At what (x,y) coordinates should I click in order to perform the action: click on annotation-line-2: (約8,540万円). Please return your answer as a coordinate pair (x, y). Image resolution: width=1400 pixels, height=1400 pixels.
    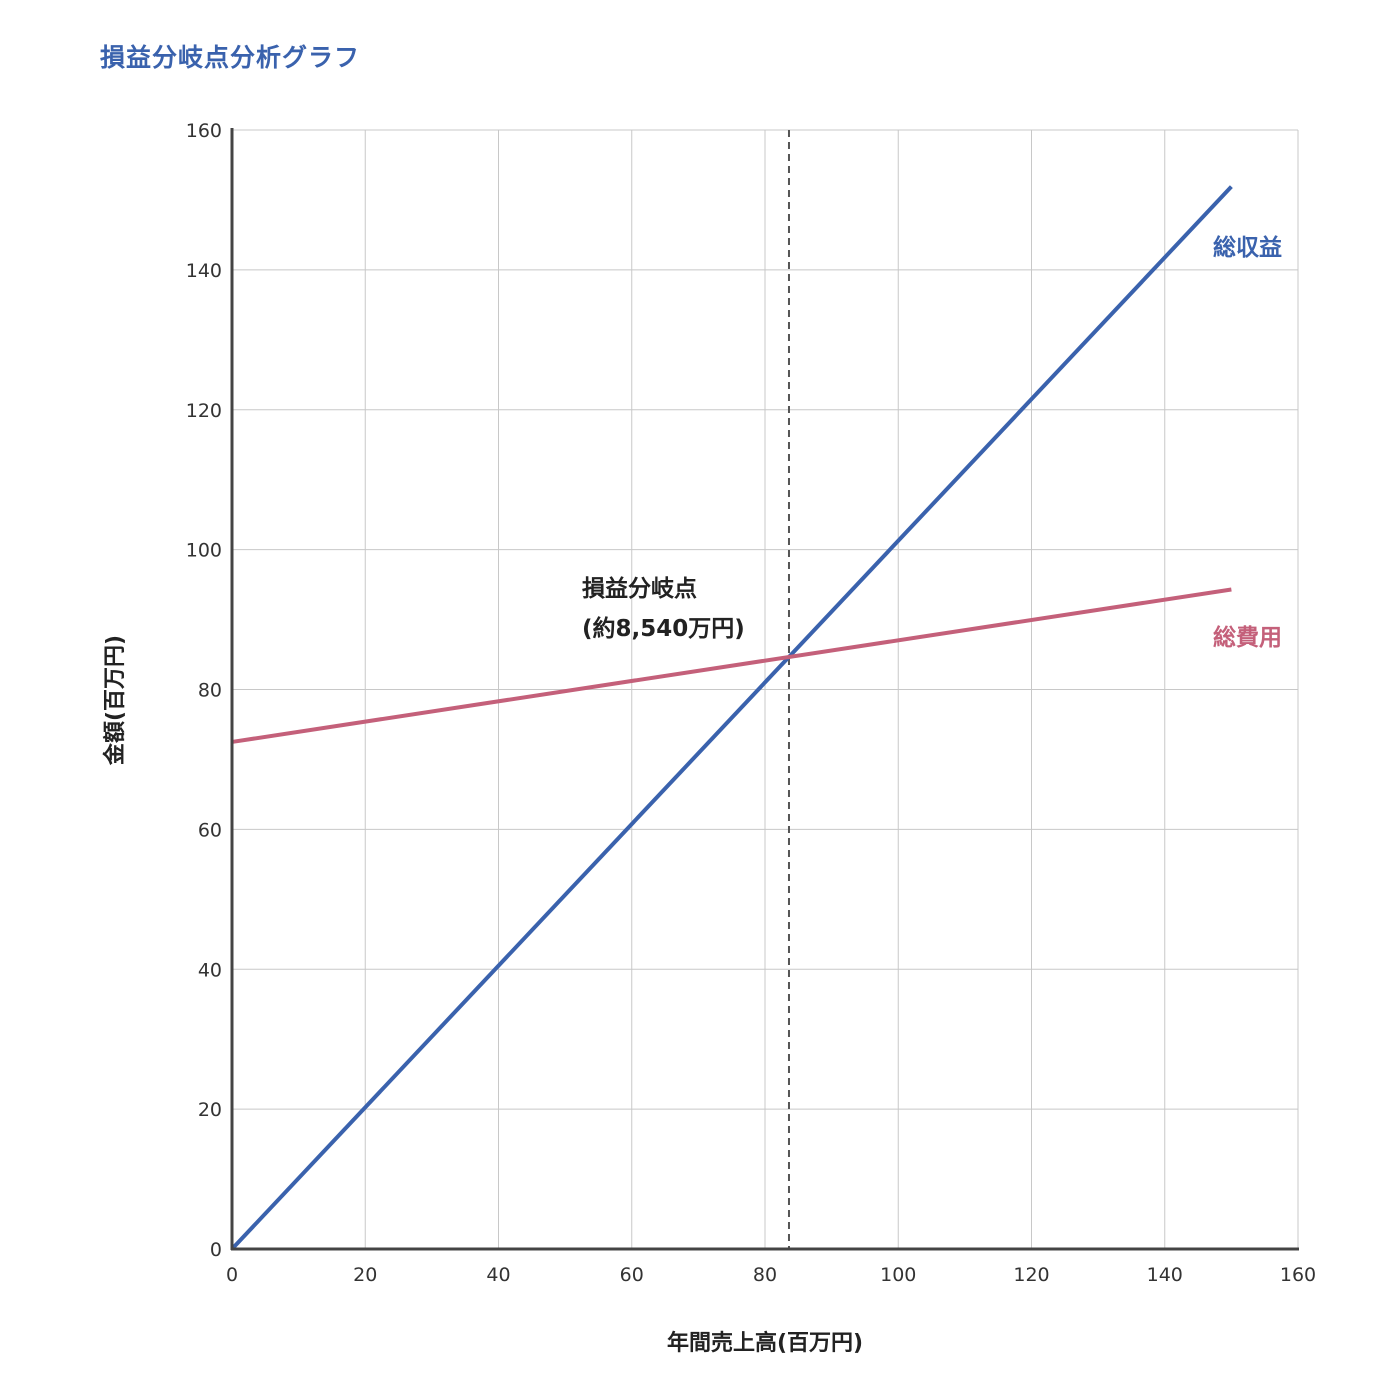
    Looking at the image, I should click on (663, 628).